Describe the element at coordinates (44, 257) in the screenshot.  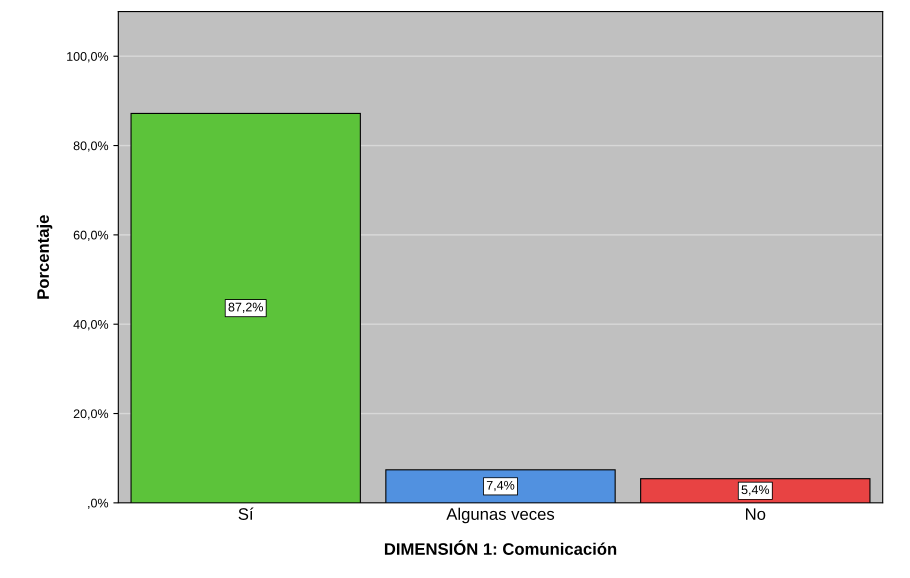
I see `y-axis-title: Porcentaje` at that location.